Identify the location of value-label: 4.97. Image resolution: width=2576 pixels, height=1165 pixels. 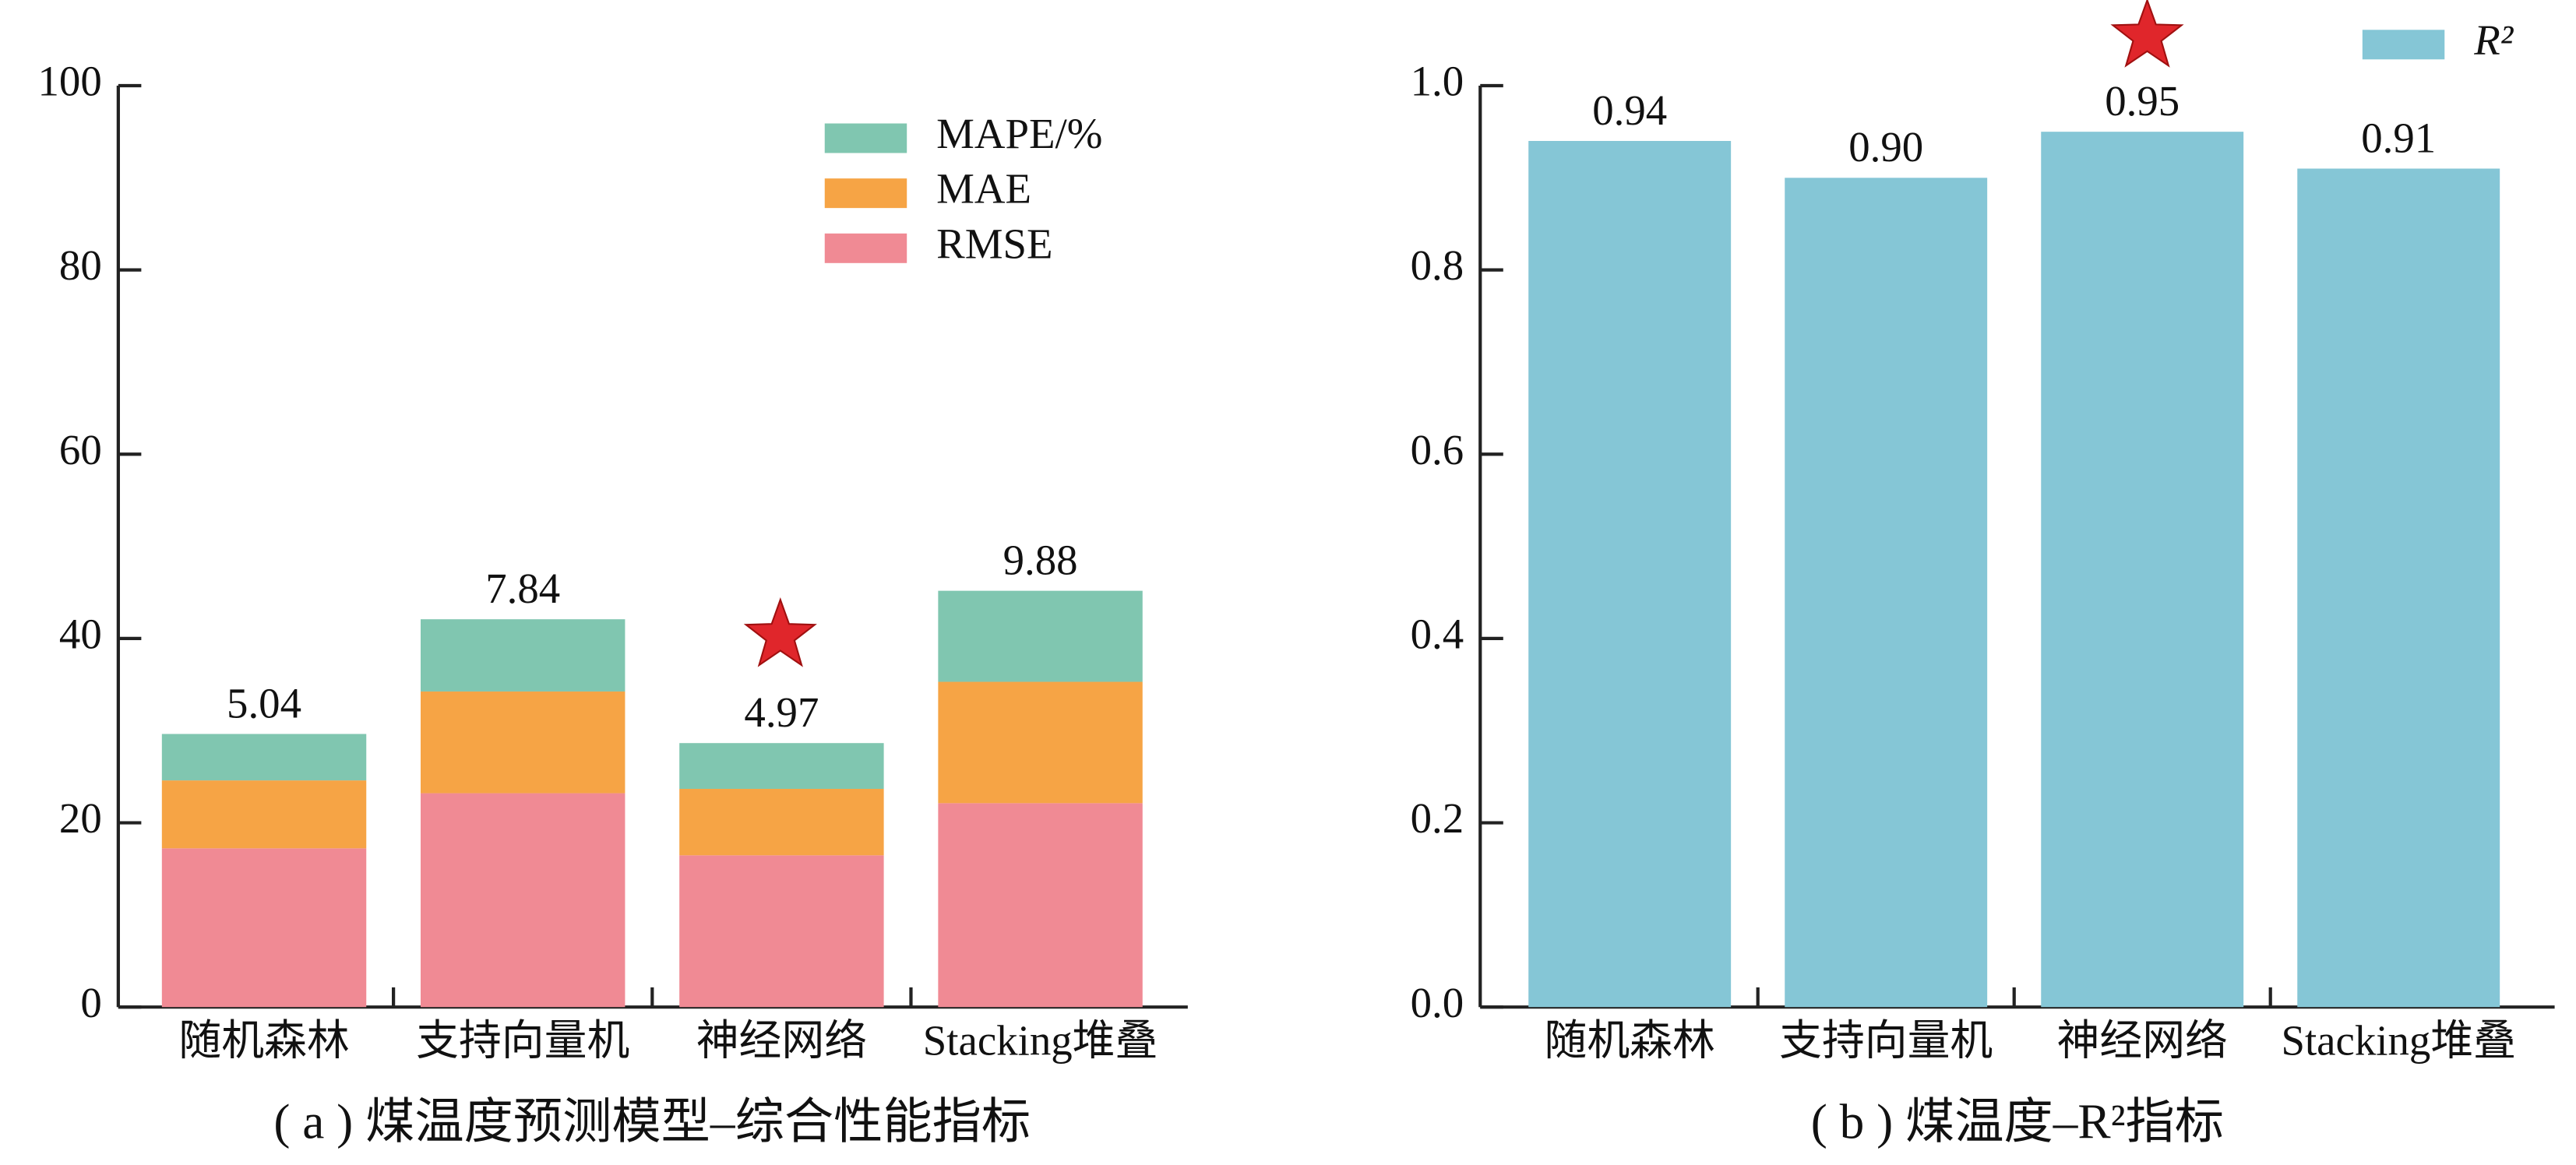
(781, 712).